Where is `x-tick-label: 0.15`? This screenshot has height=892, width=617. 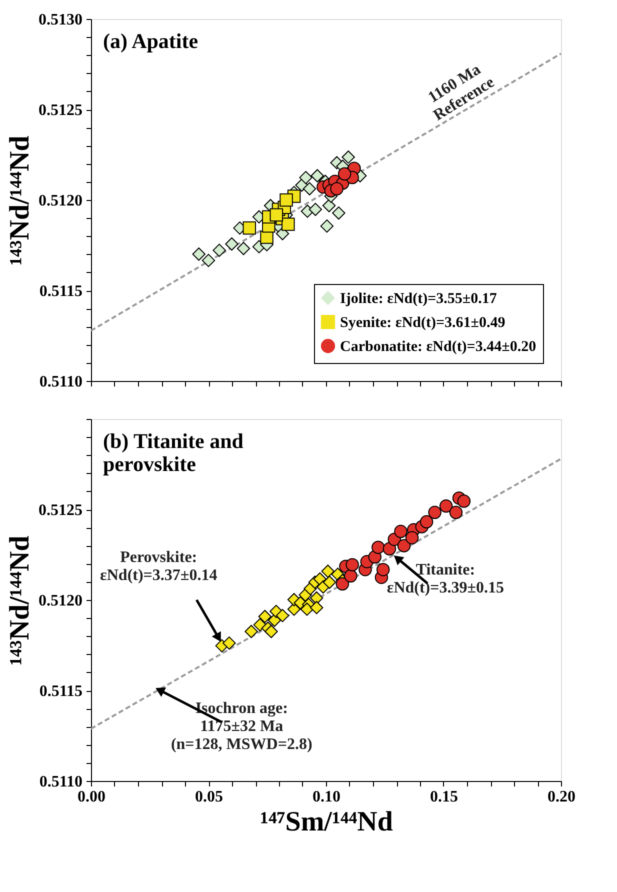 x-tick-label: 0.15 is located at coordinates (444, 797).